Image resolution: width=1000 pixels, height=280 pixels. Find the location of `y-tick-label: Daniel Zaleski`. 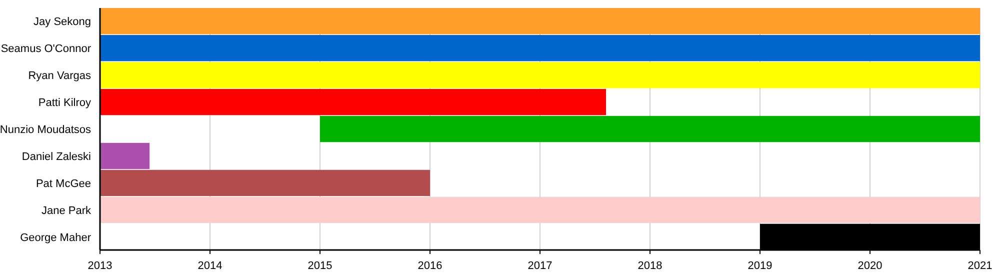

y-tick-label: Daniel Zaleski is located at coordinates (56, 156).